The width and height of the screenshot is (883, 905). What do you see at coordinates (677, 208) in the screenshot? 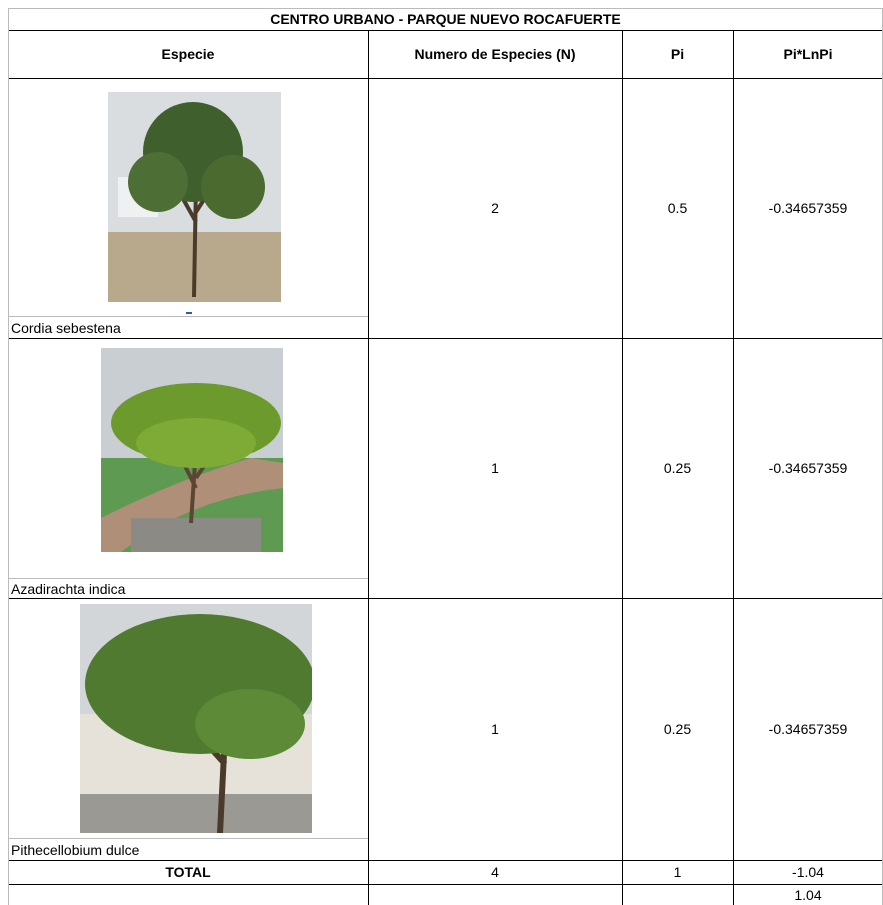
I see `cell: 0.5` at bounding box center [677, 208].